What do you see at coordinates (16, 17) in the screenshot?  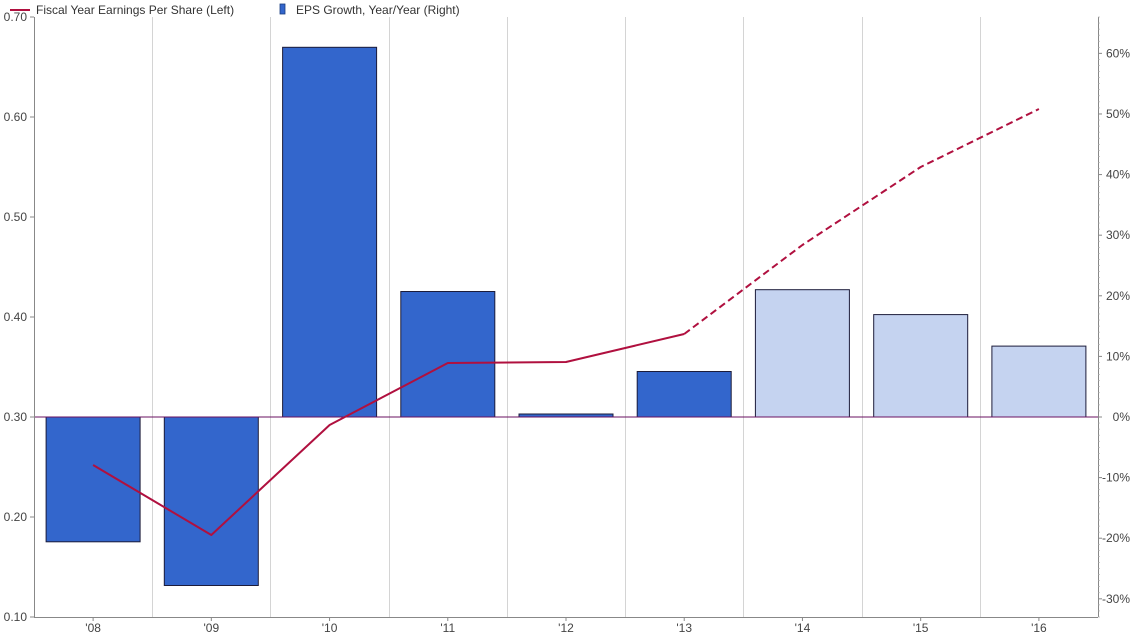 I see `left-axis-label: 0.70` at bounding box center [16, 17].